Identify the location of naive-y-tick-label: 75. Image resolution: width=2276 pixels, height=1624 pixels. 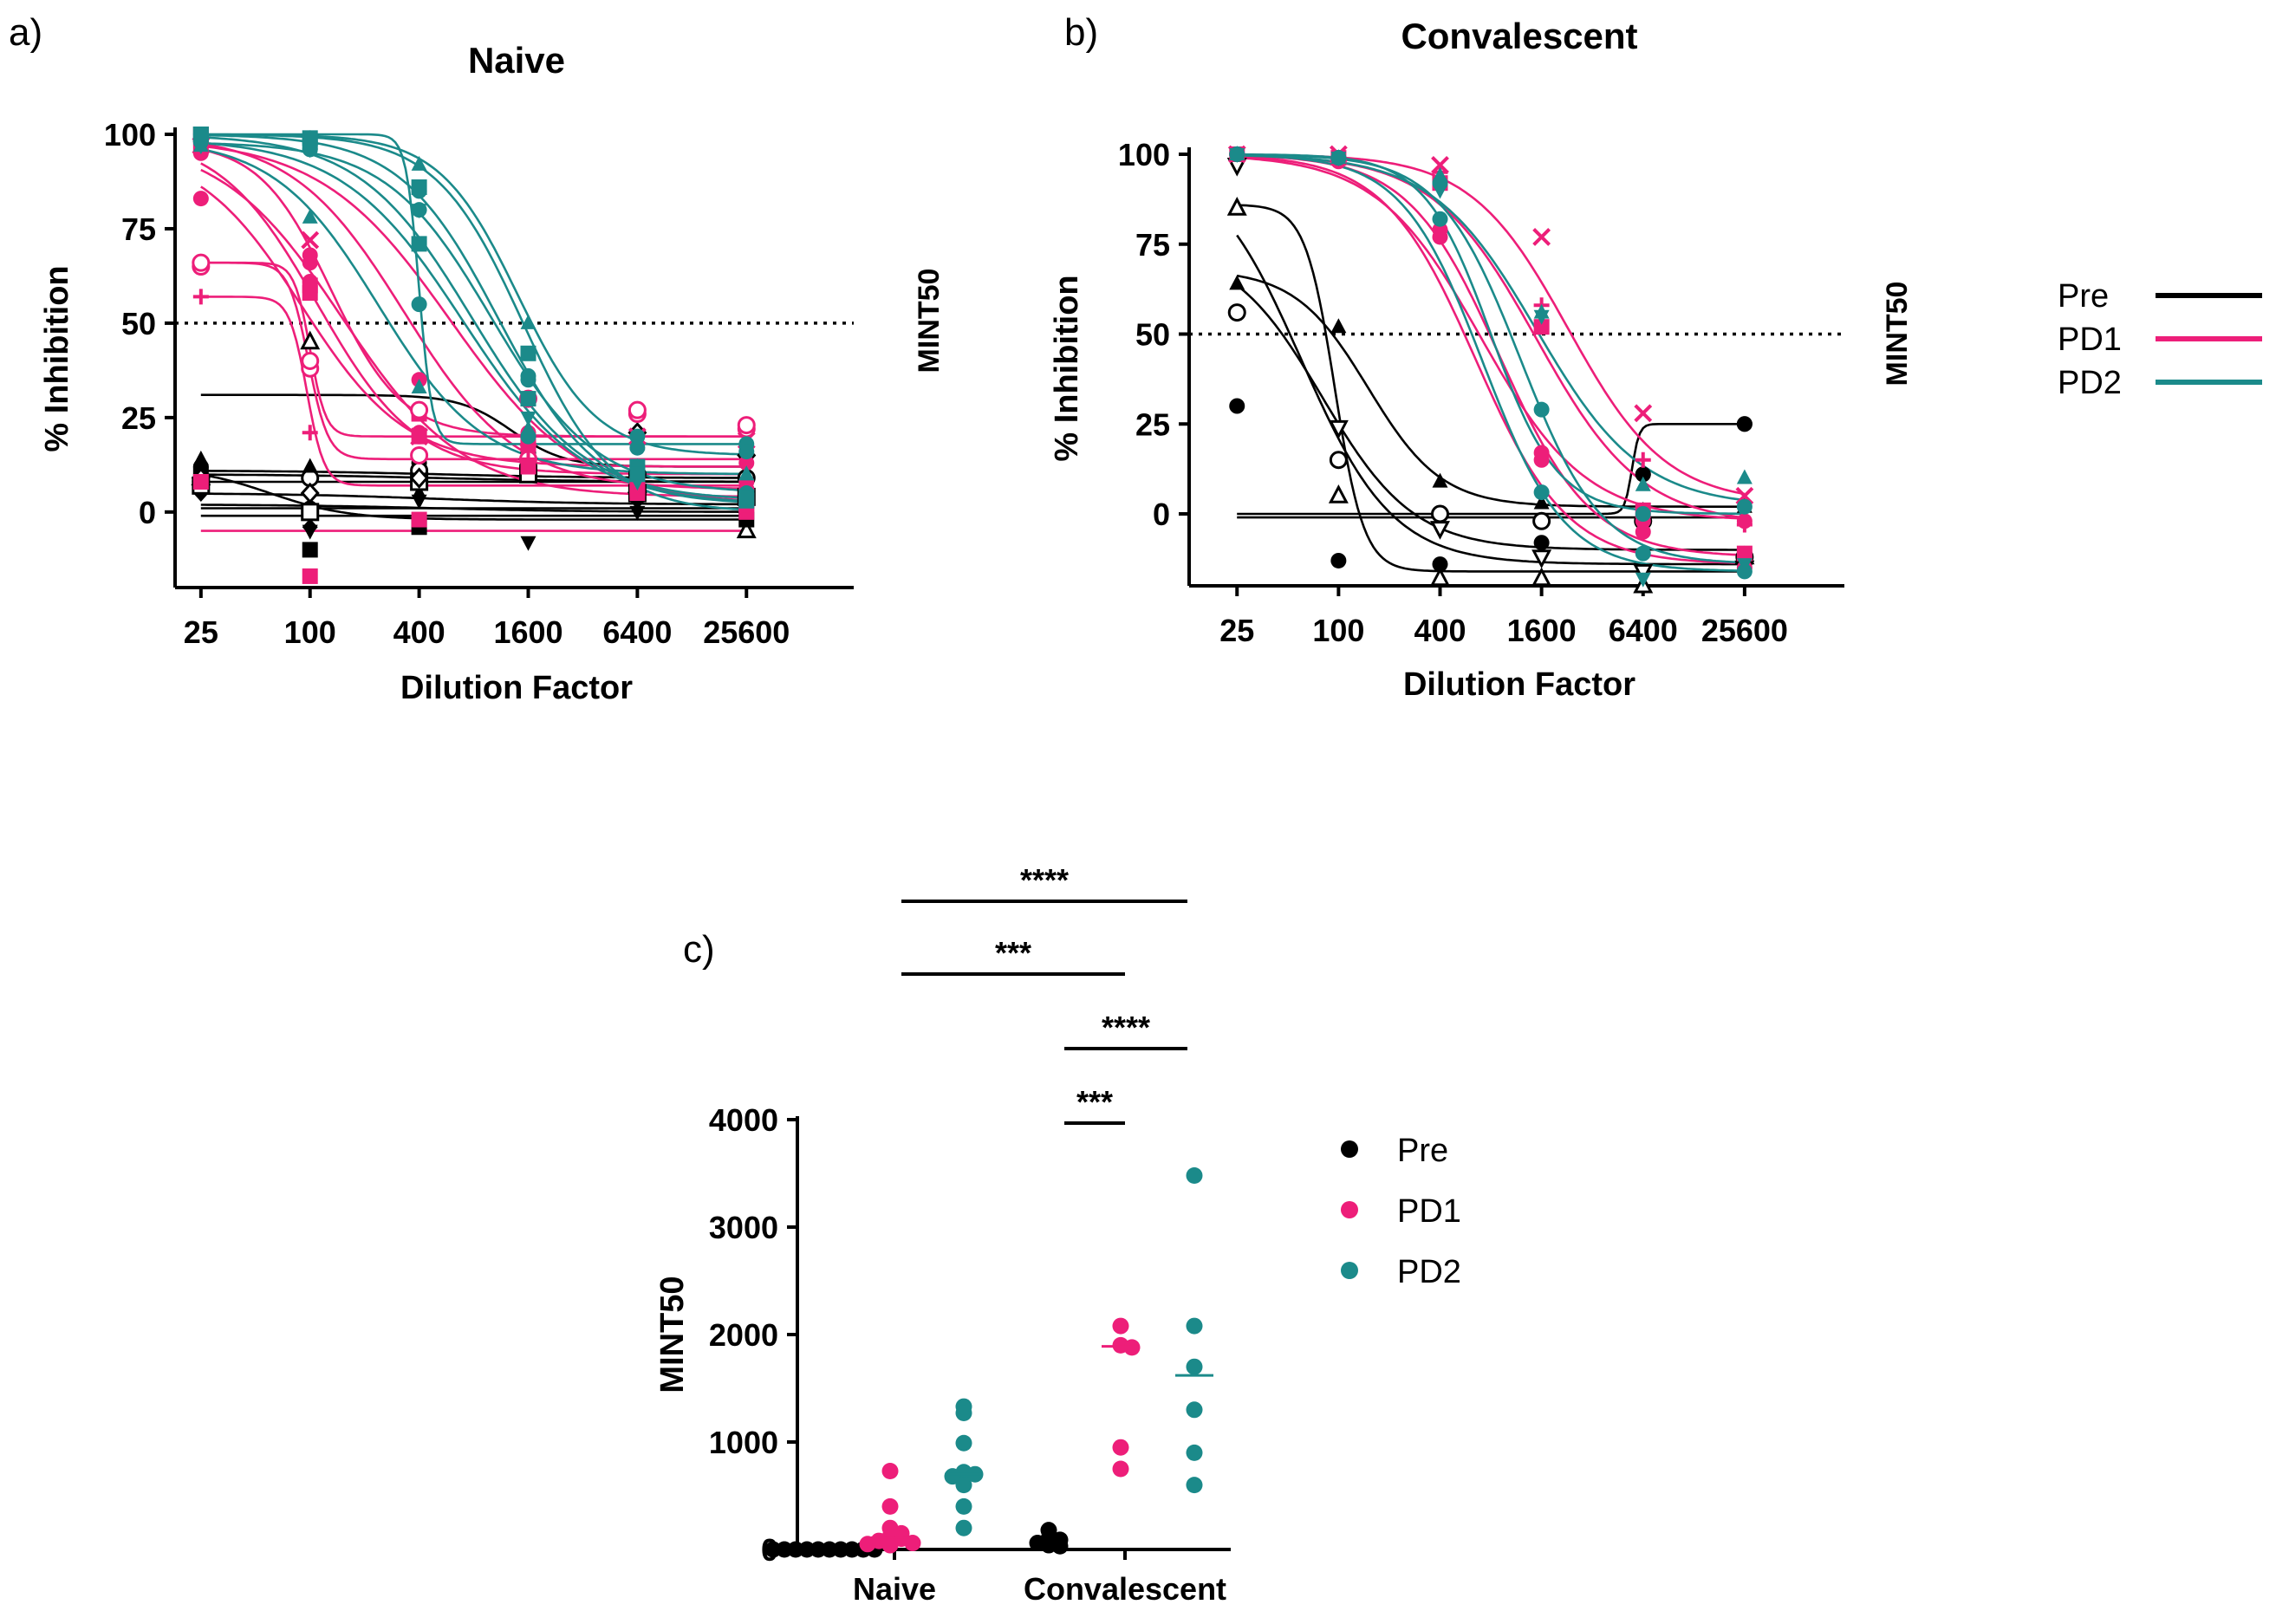
(138, 229).